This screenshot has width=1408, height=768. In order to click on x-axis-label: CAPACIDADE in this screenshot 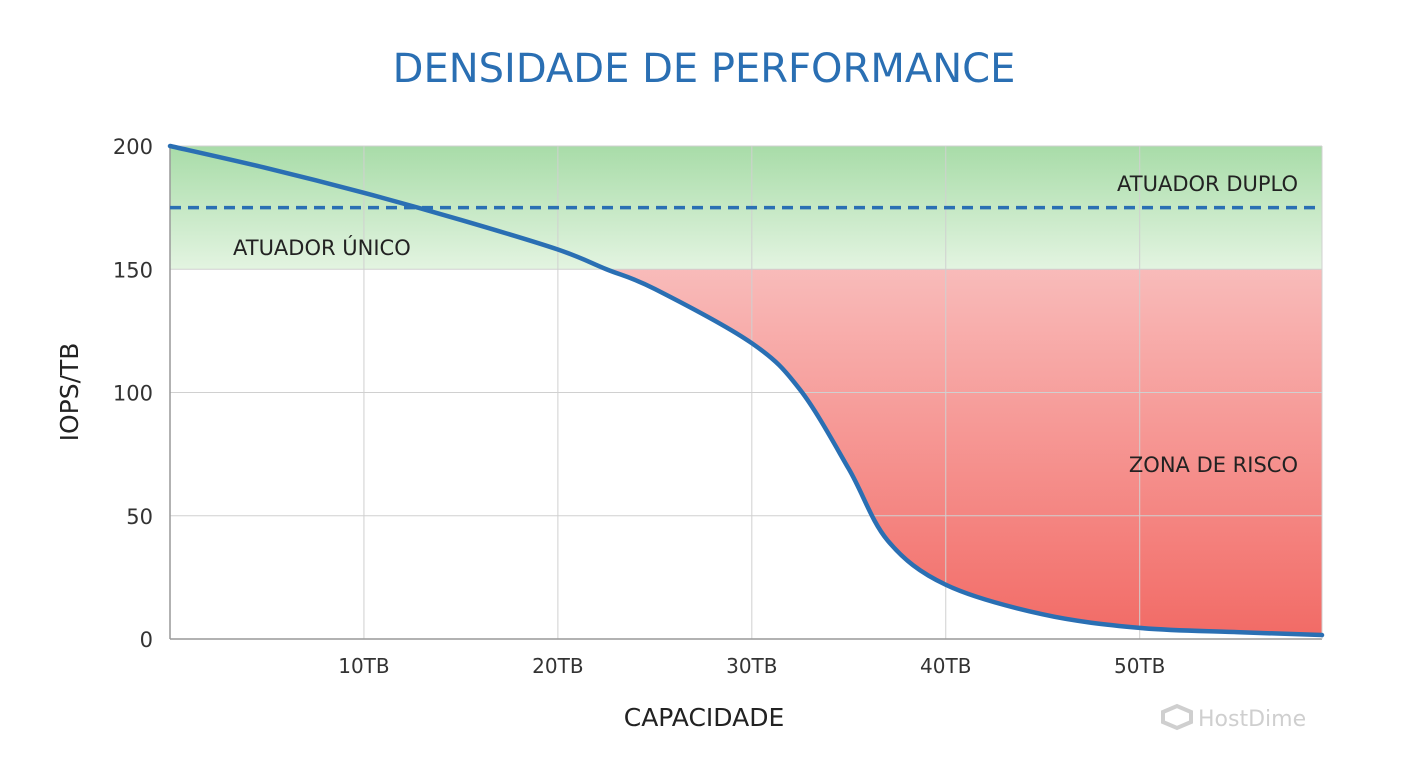, I will do `click(704, 717)`.